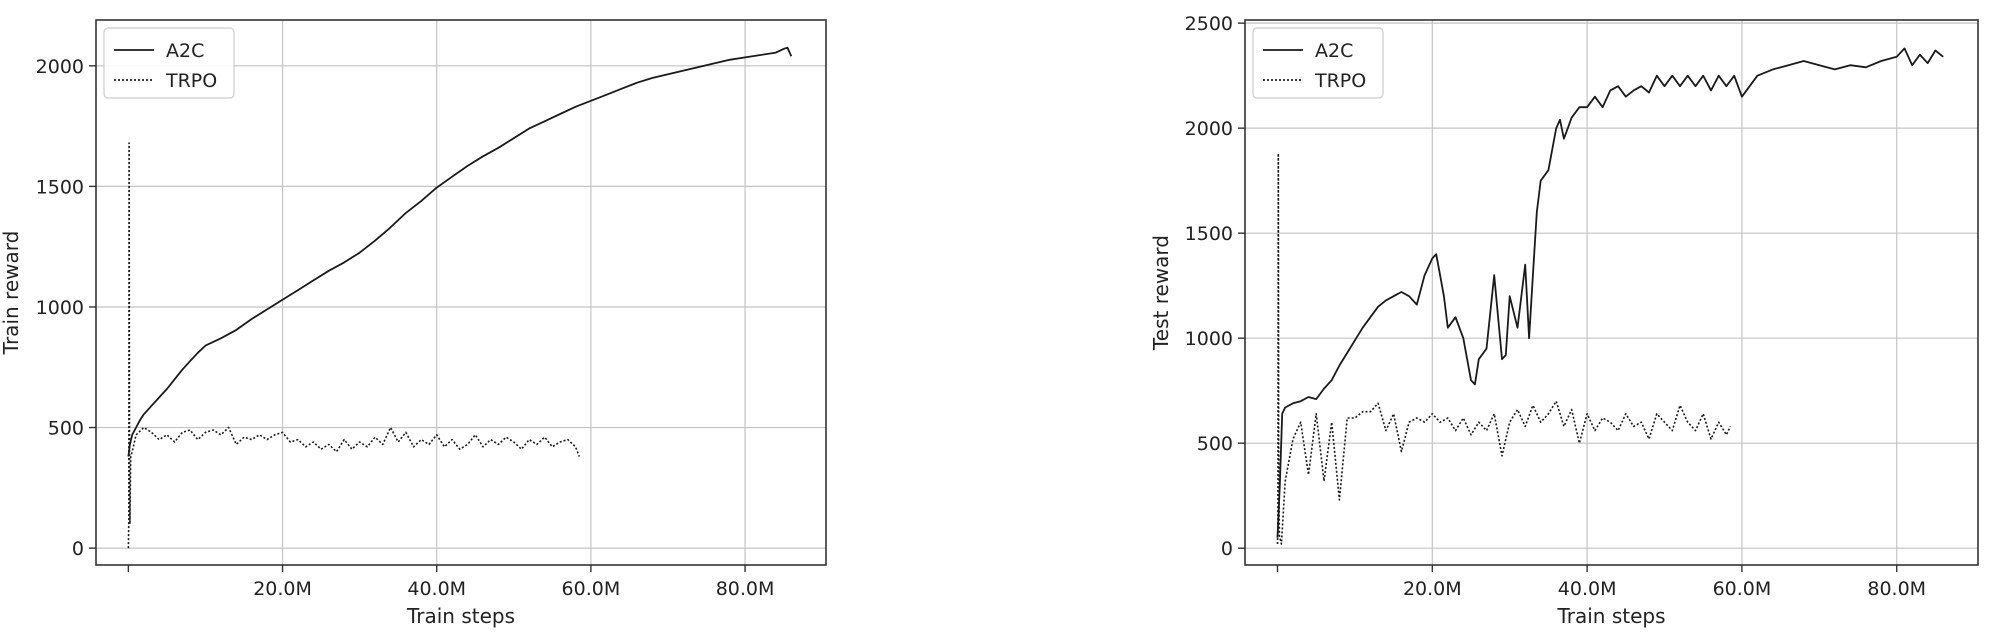 The height and width of the screenshot is (640, 2000). I want to click on test-reward-legend-label-trpo: TRPO, so click(1340, 81).